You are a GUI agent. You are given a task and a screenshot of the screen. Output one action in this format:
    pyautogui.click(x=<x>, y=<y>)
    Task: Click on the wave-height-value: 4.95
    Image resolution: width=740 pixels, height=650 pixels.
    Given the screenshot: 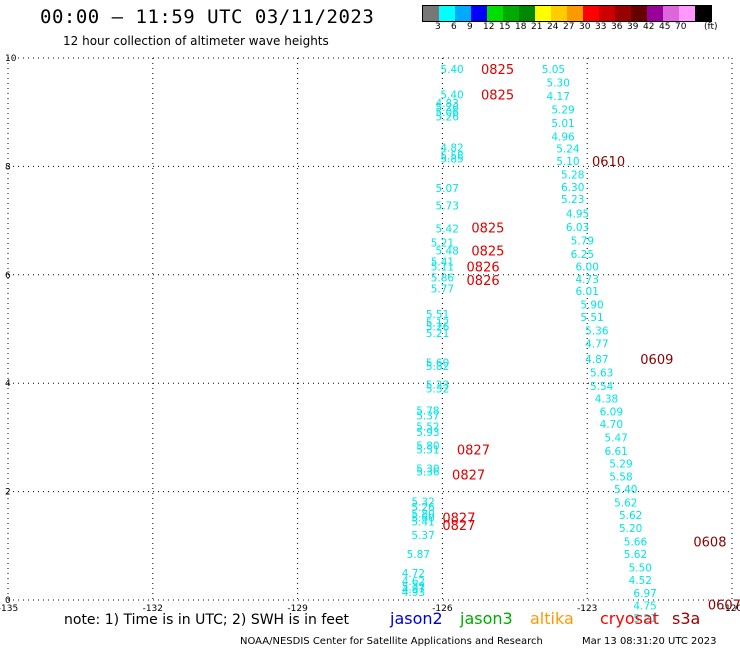 What is the action you would take?
    pyautogui.click(x=577, y=215)
    